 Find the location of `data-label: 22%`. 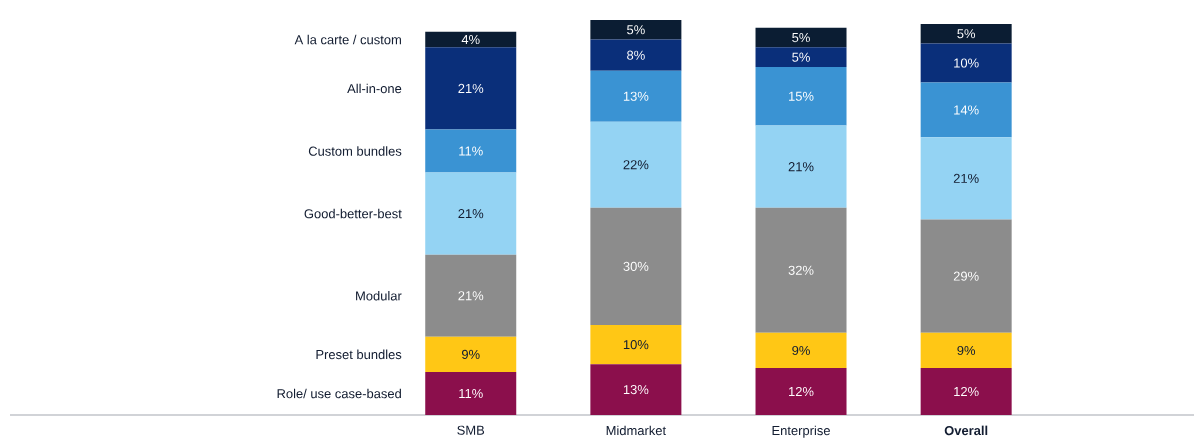

data-label: 22% is located at coordinates (636, 165).